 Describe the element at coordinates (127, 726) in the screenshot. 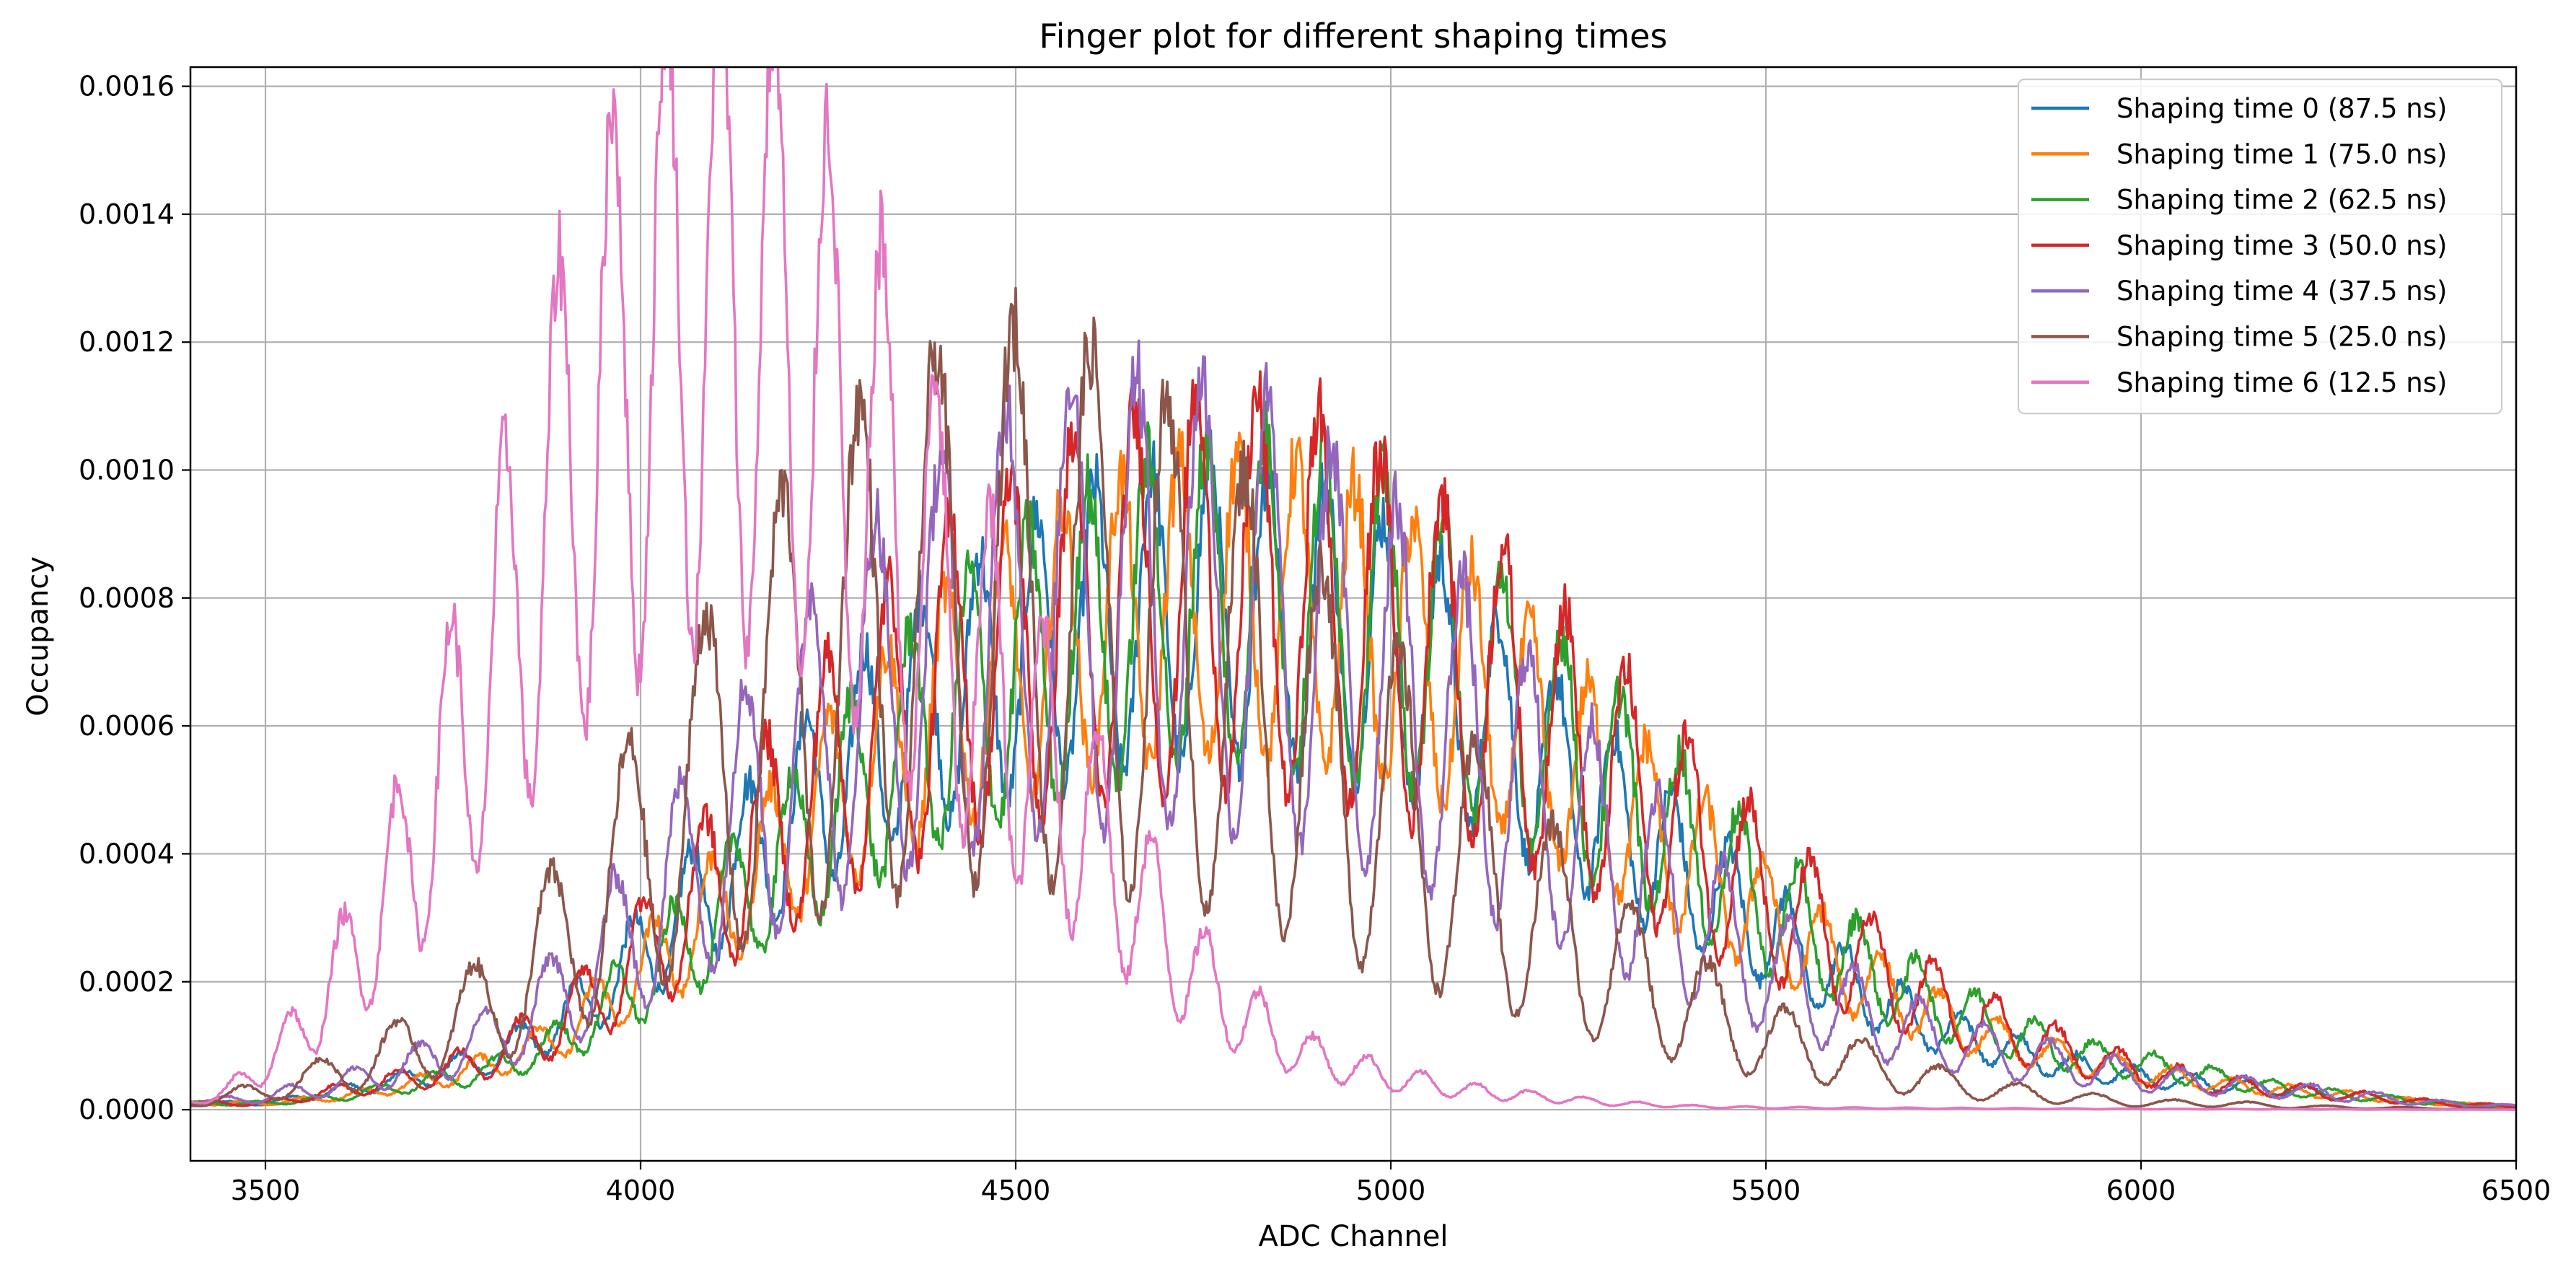

I see `y-tick-label: 0.0006` at that location.